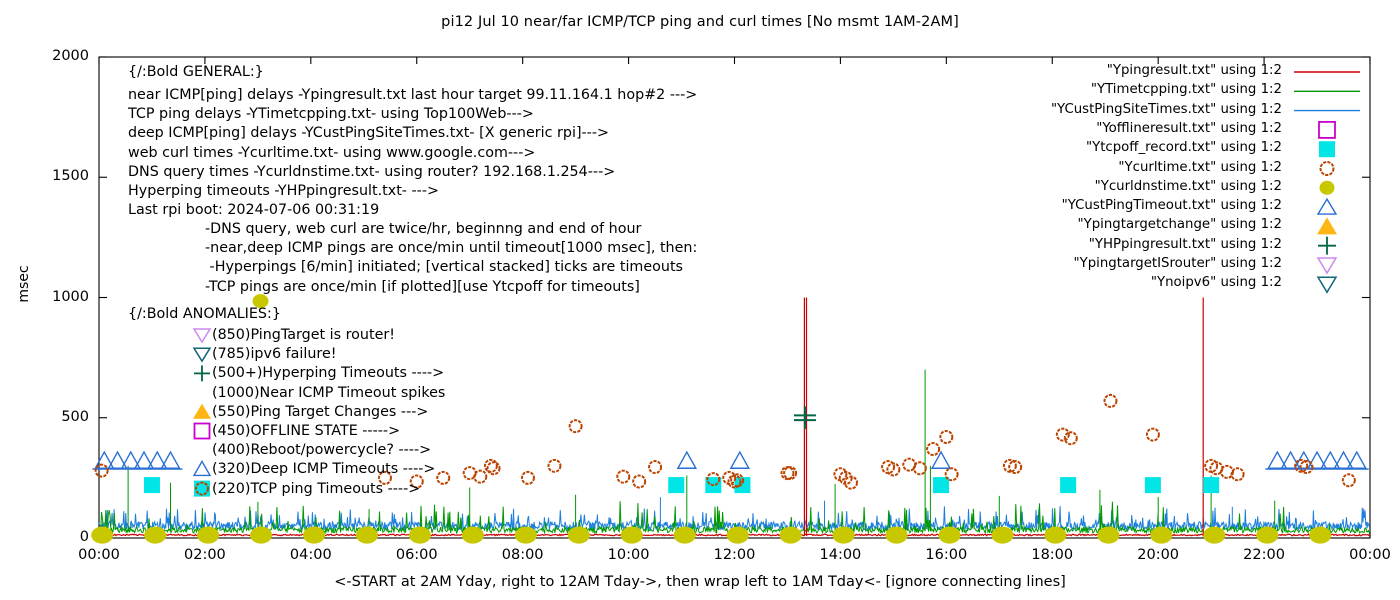  What do you see at coordinates (202, 355) in the screenshot?
I see `anomaly-marker-itriangle-teal` at bounding box center [202, 355].